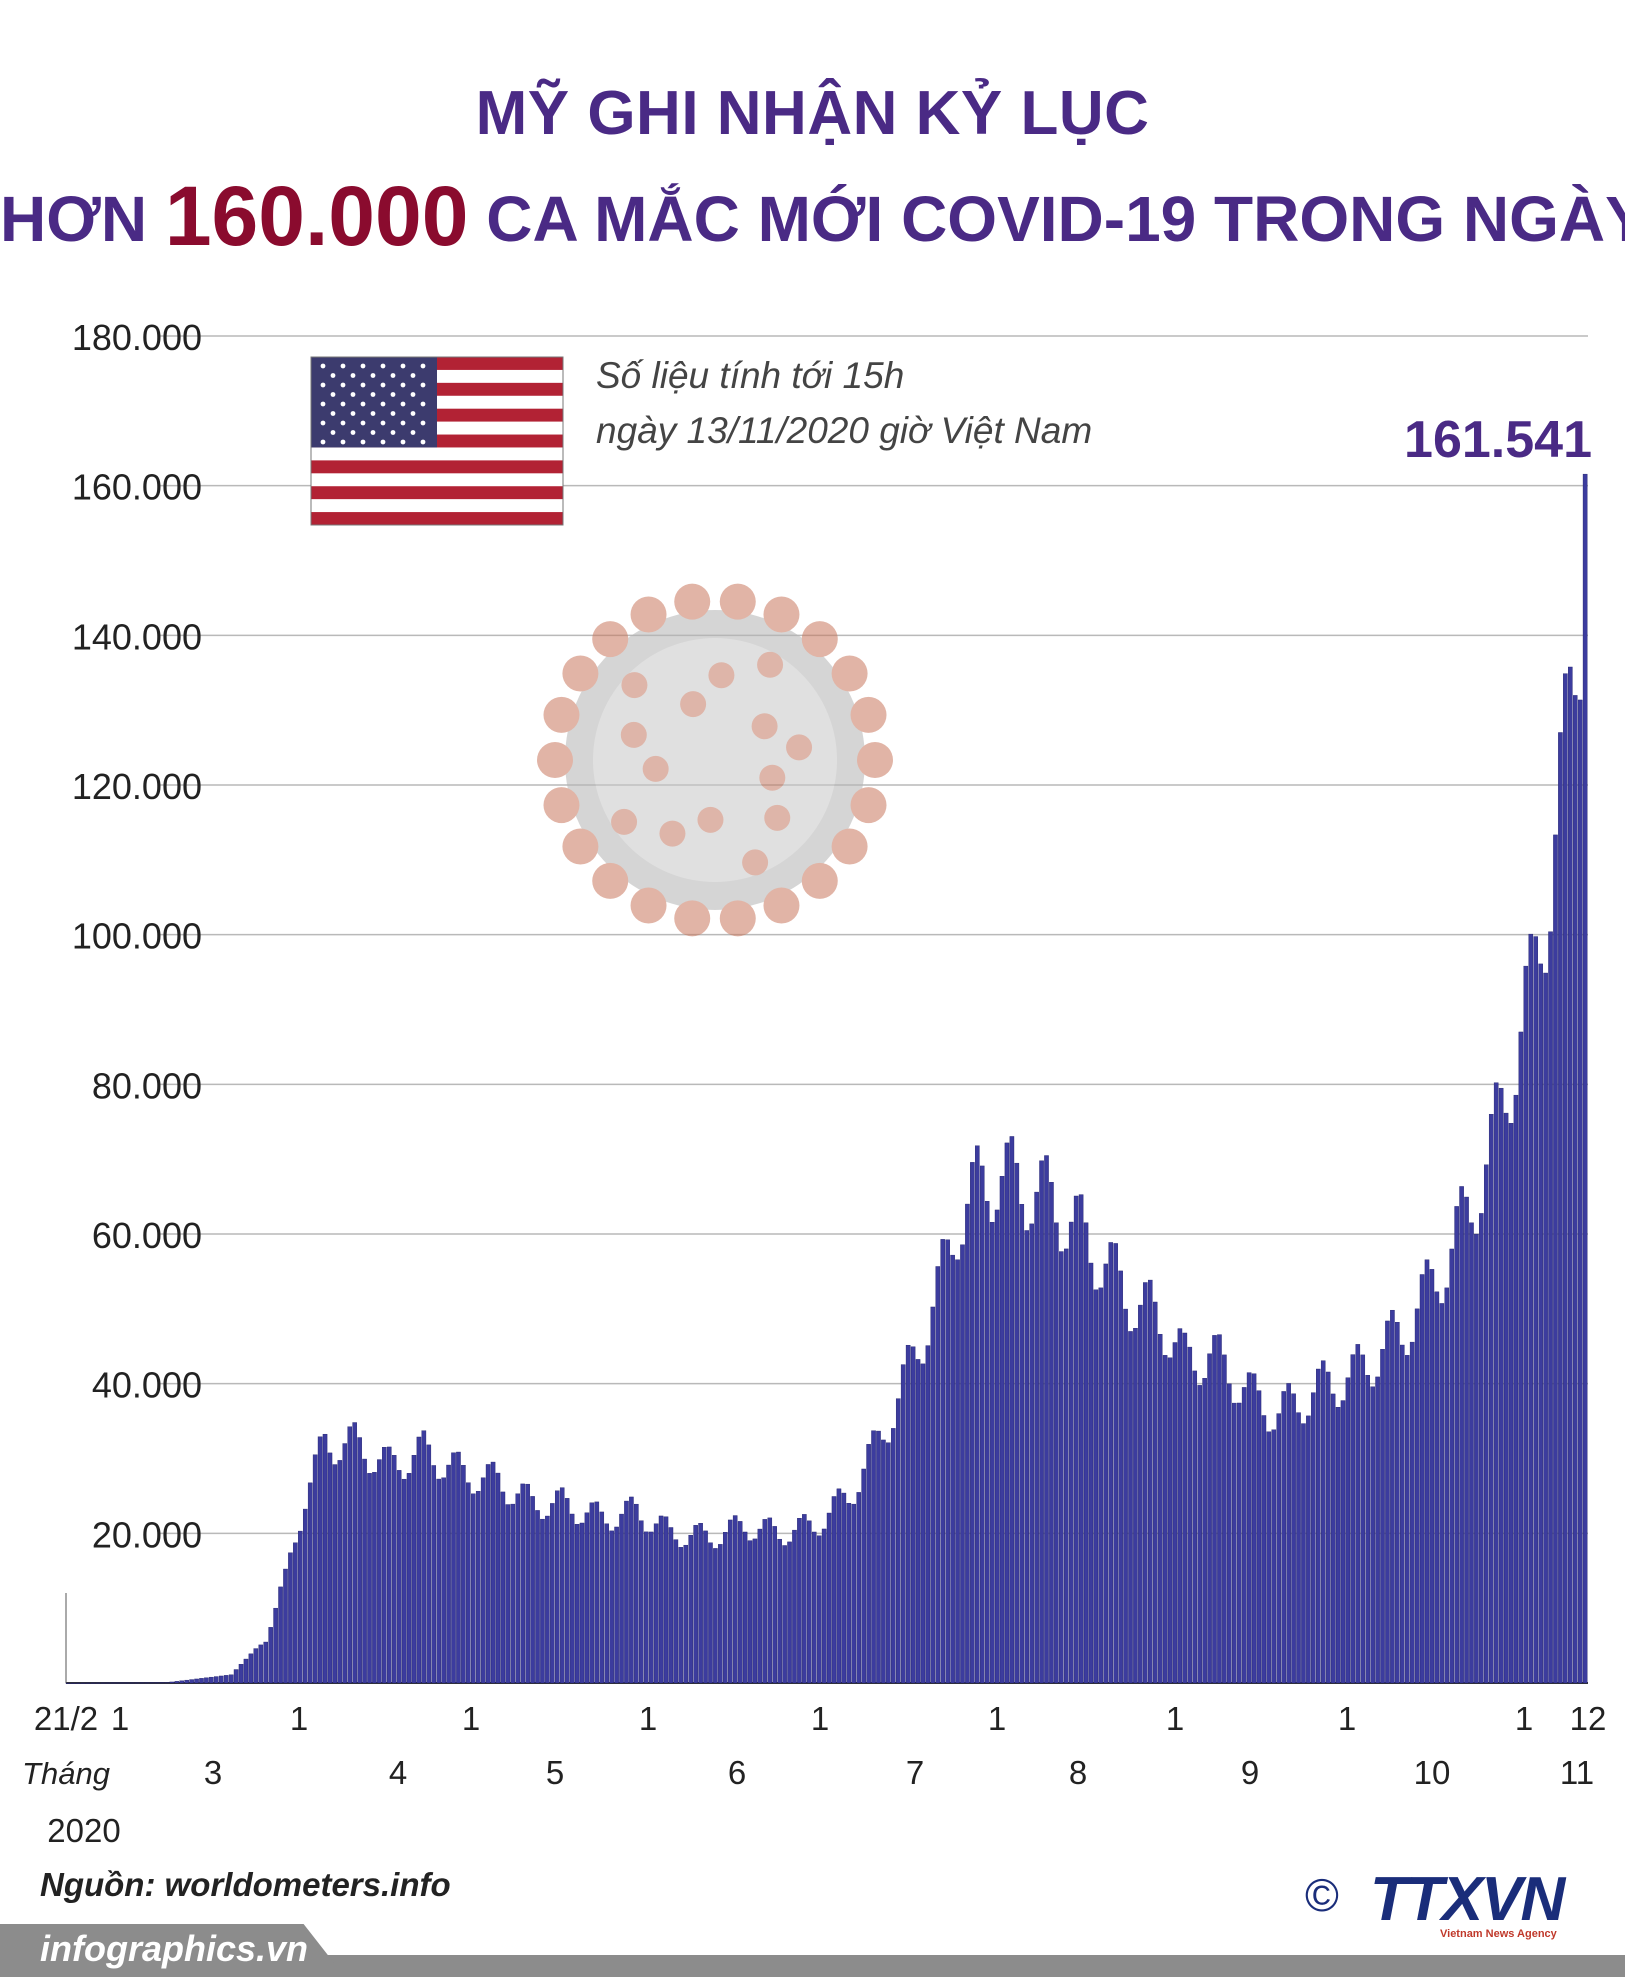 Image resolution: width=1625 pixels, height=1977 pixels. I want to click on website-link: infographics.vn, so click(174, 1948).